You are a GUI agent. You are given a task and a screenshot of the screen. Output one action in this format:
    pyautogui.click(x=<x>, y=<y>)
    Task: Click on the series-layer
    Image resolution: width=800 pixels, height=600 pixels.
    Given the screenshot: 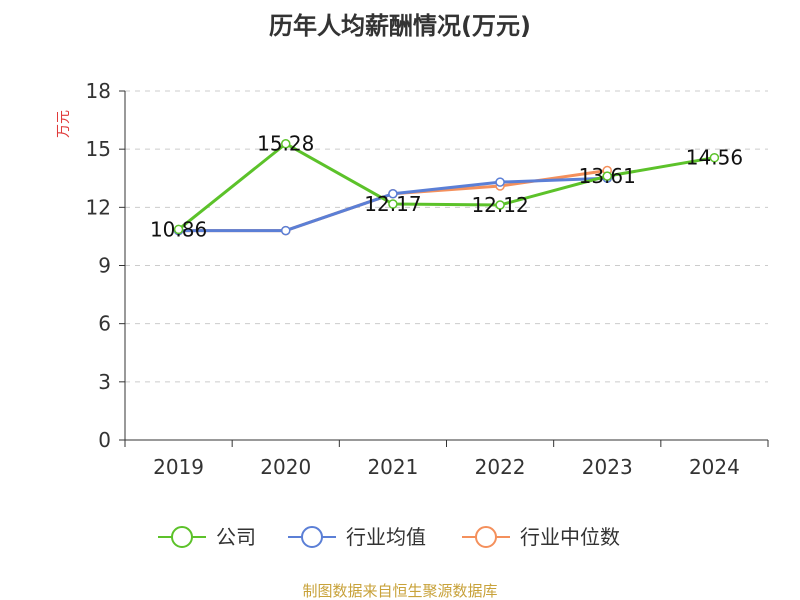 What is the action you would take?
    pyautogui.click(x=446, y=187)
    